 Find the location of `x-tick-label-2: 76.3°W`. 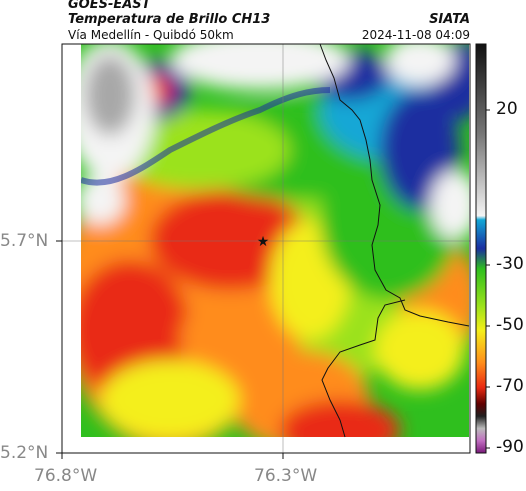

x-tick-label-2: 76.3°W is located at coordinates (286, 476).